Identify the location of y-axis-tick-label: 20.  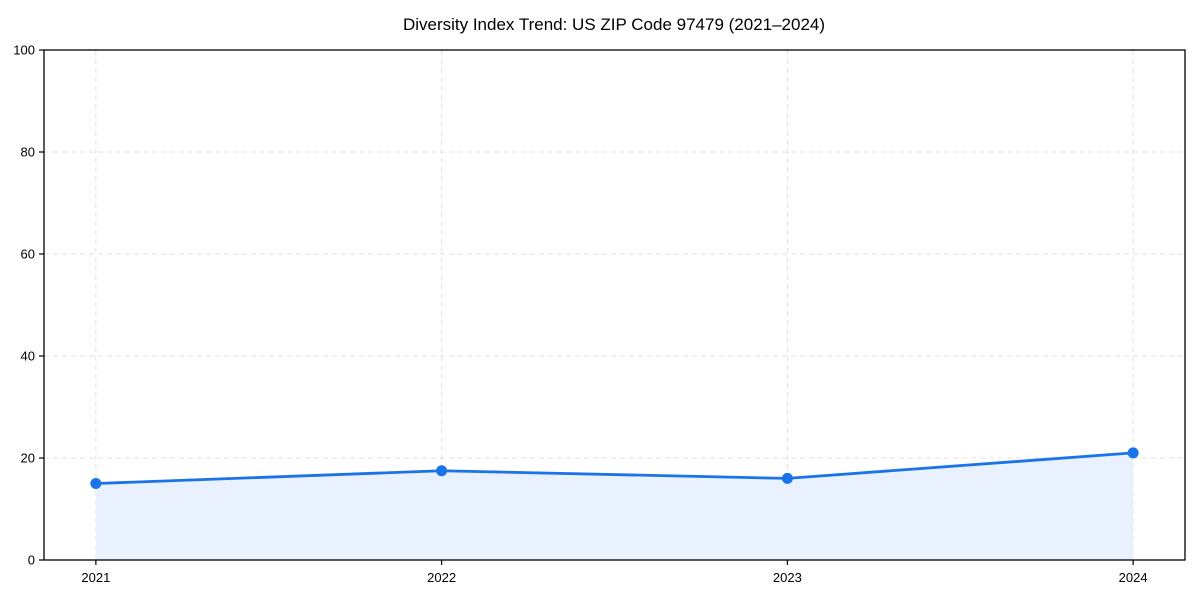
(28, 458).